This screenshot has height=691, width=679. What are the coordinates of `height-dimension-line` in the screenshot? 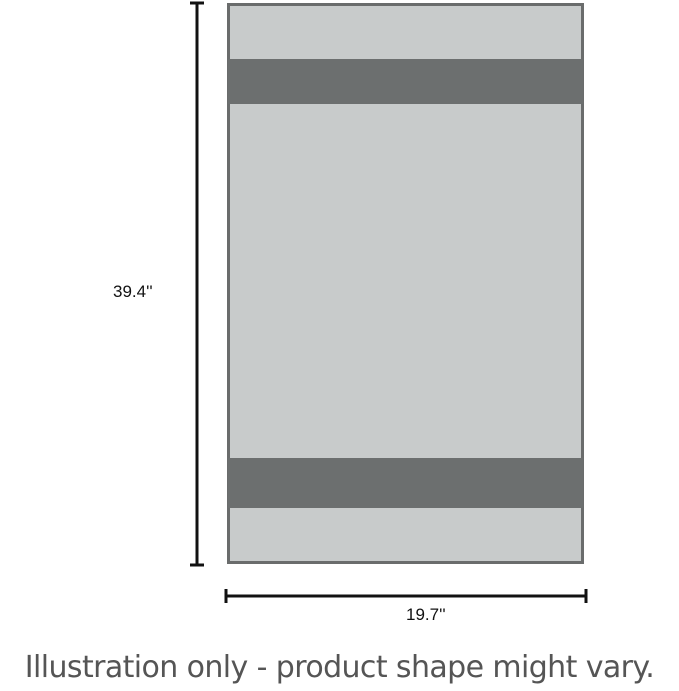 It's located at (197, 284).